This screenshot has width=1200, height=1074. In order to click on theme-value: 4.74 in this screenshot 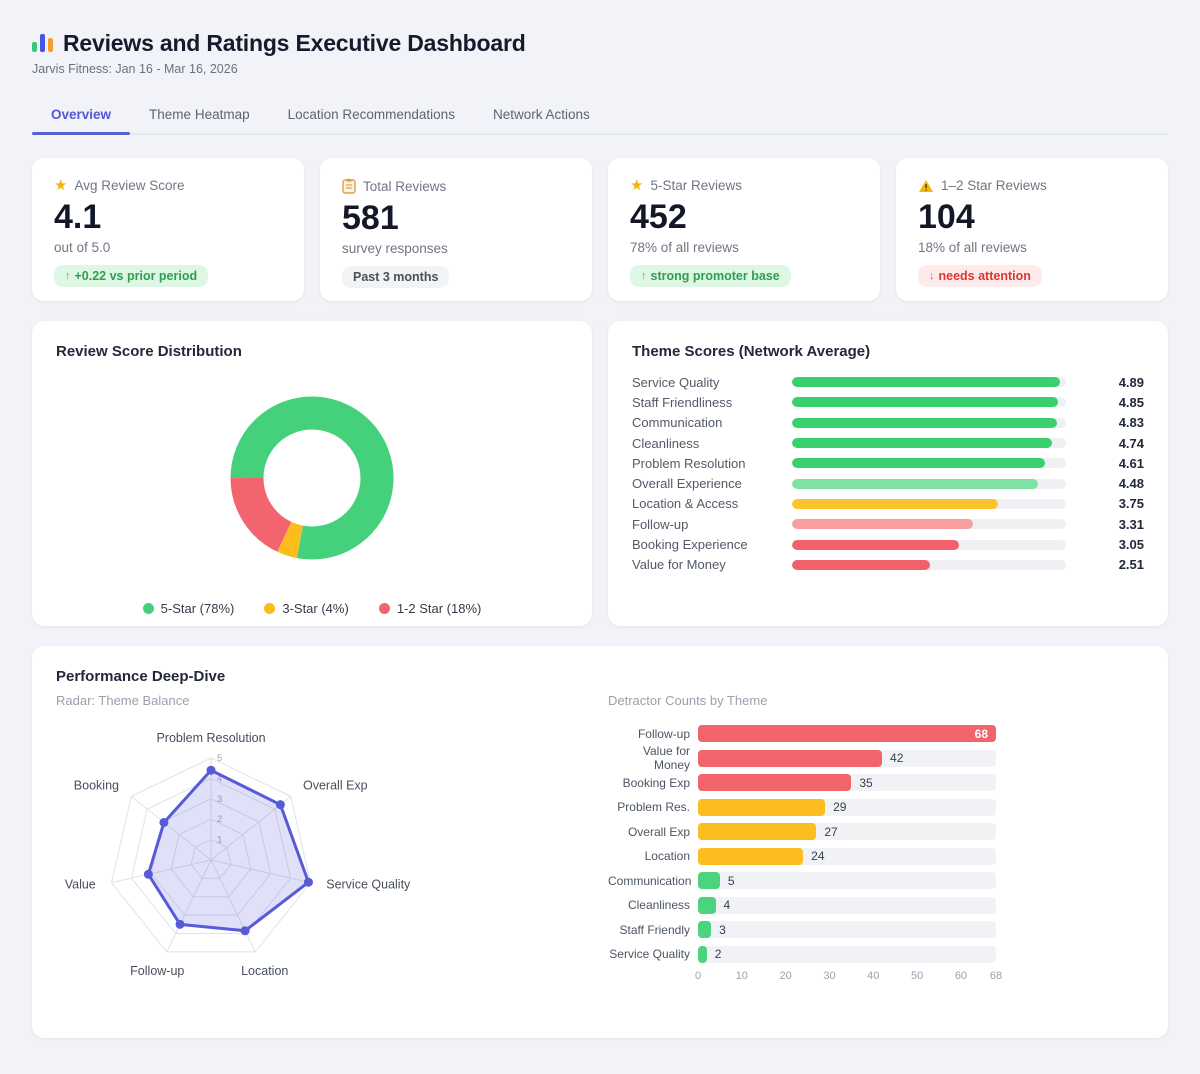, I will do `click(1131, 443)`.